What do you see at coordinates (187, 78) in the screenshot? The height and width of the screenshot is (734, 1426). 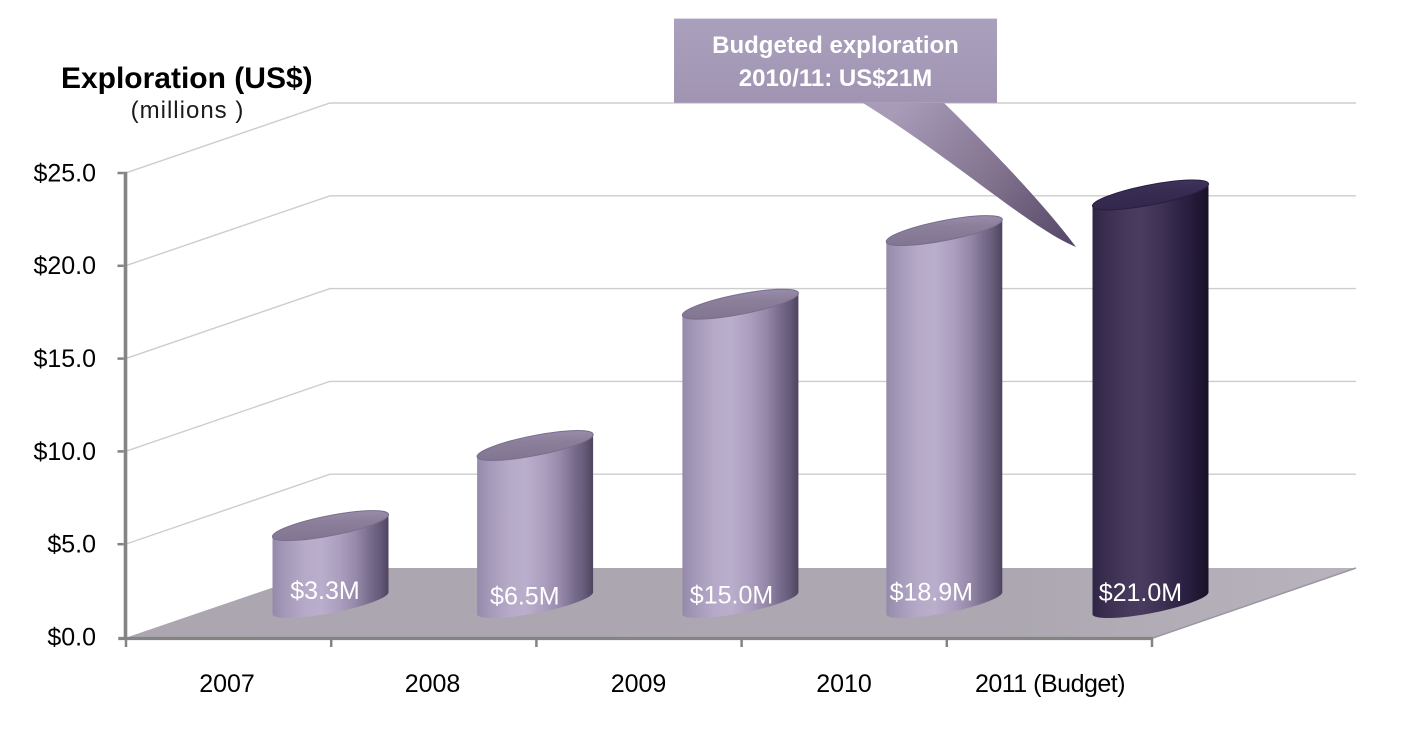 I see `svg-text: Exploration (US$)` at bounding box center [187, 78].